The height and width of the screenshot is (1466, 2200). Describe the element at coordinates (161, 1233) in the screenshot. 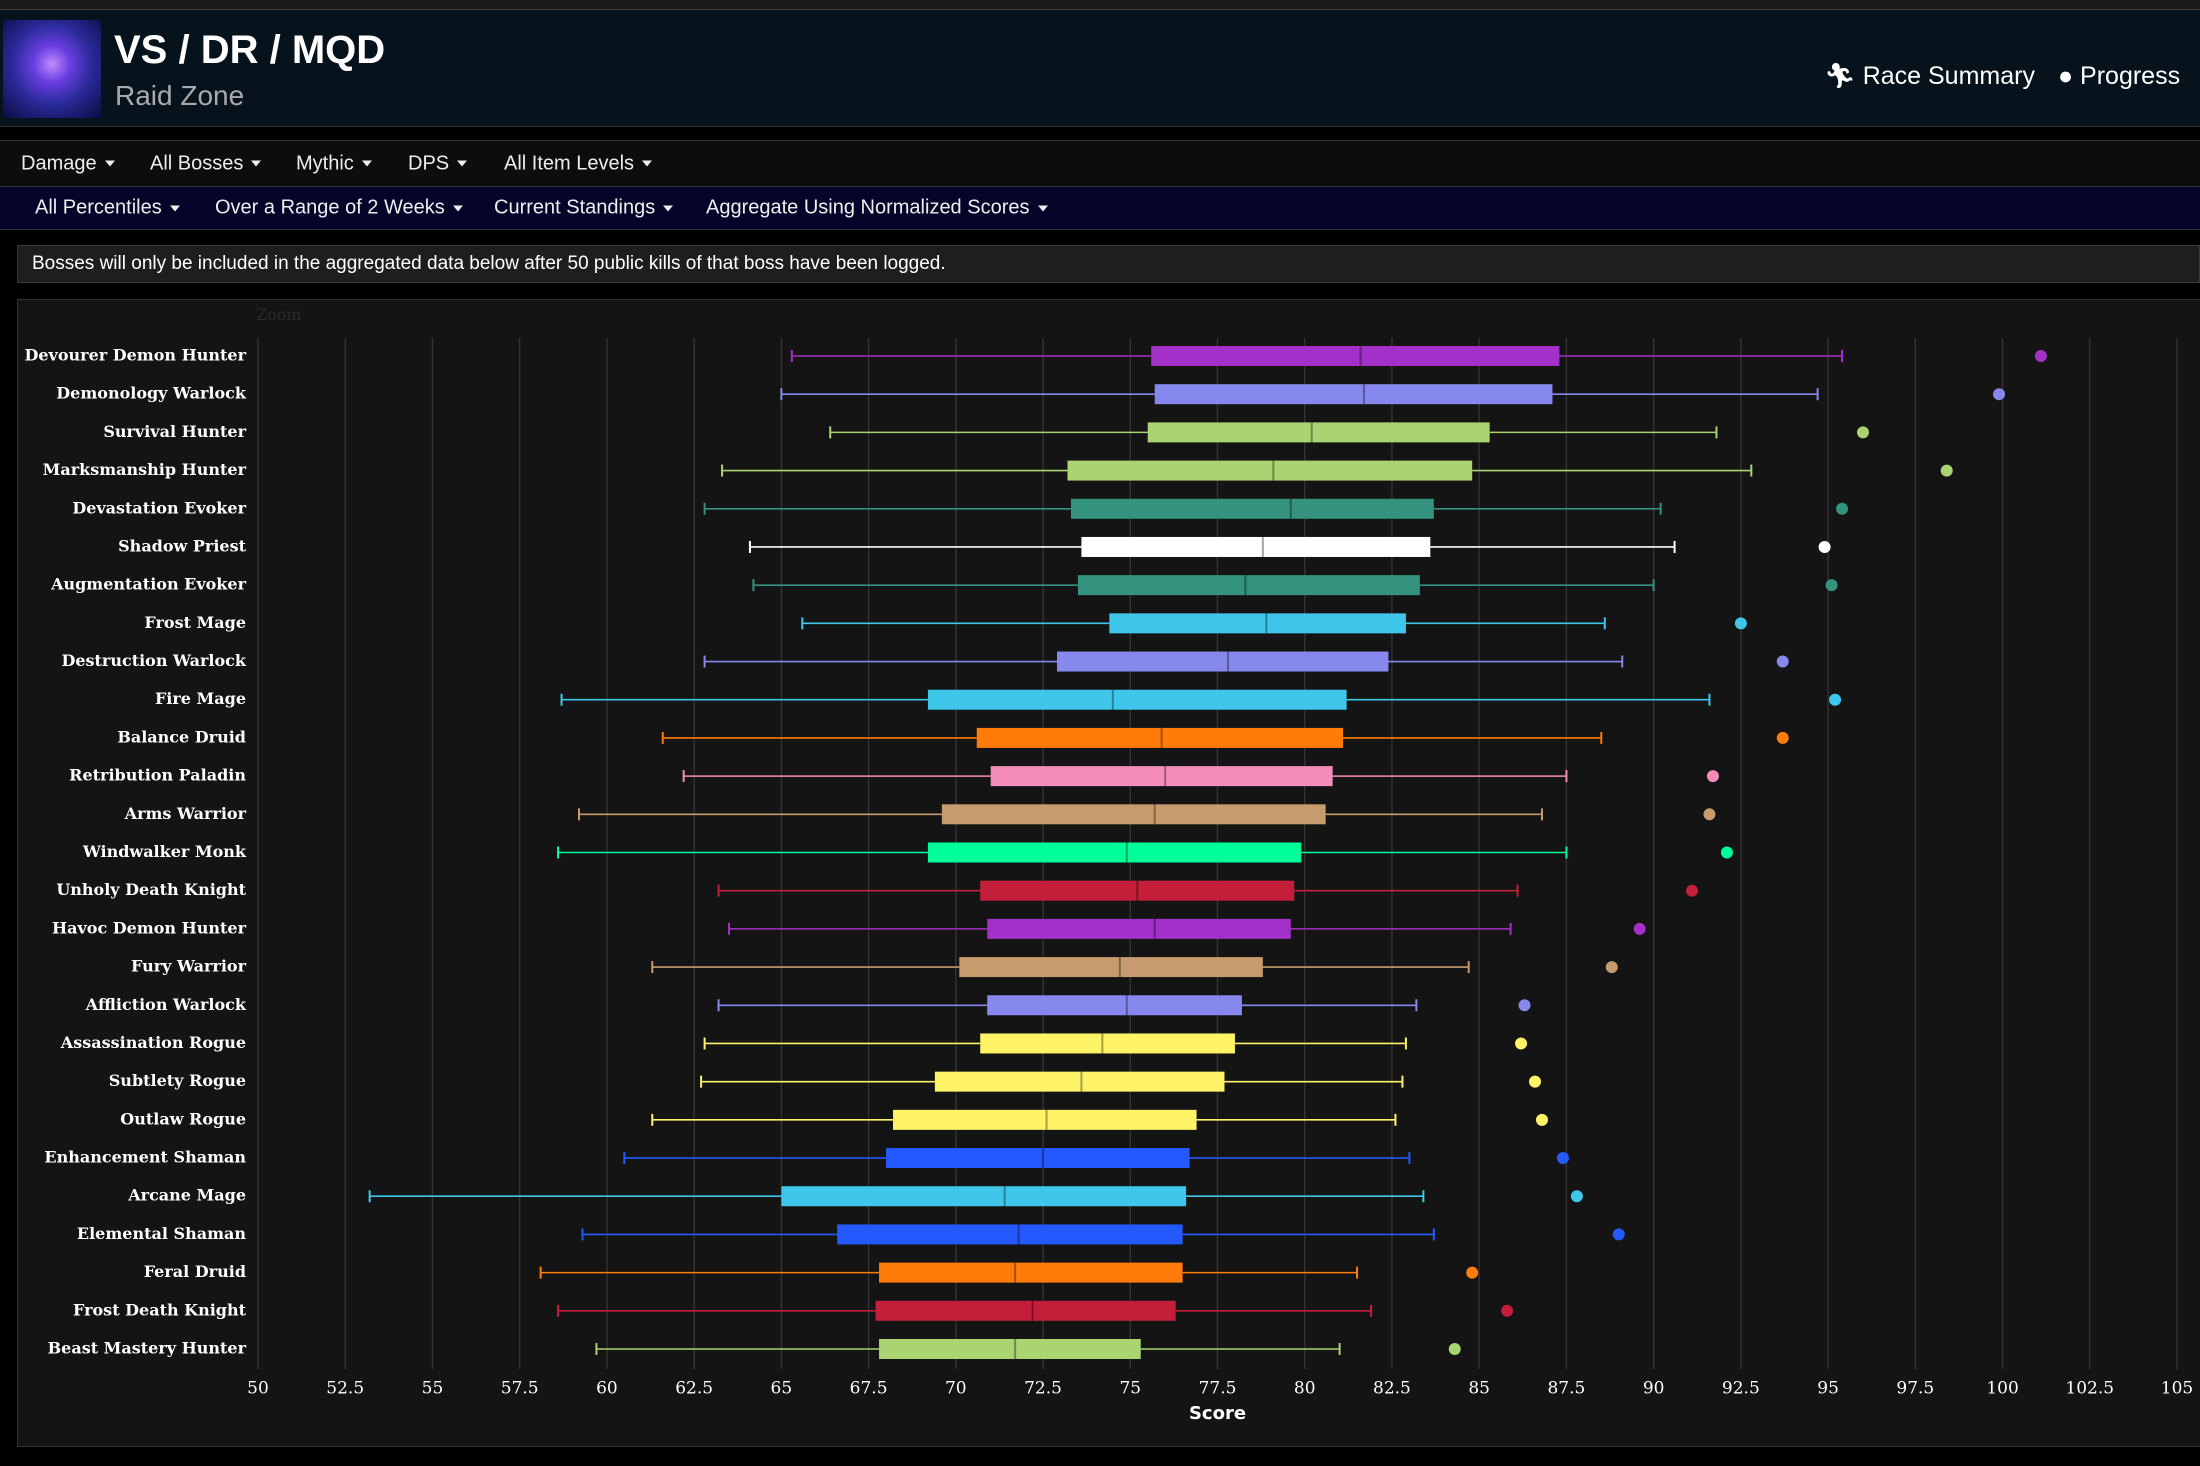

I see `category-label: Elemental Shaman` at that location.